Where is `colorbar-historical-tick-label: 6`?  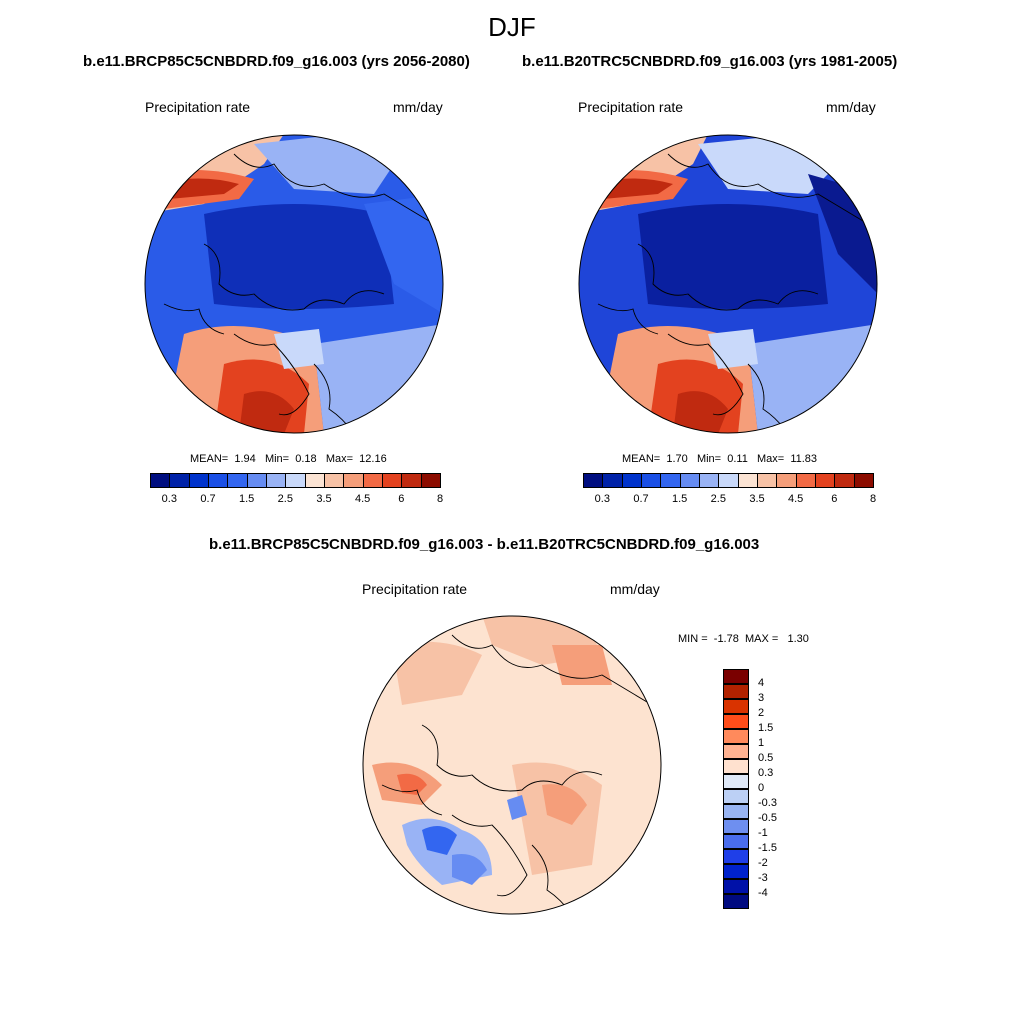 colorbar-historical-tick-label: 6 is located at coordinates (834, 499).